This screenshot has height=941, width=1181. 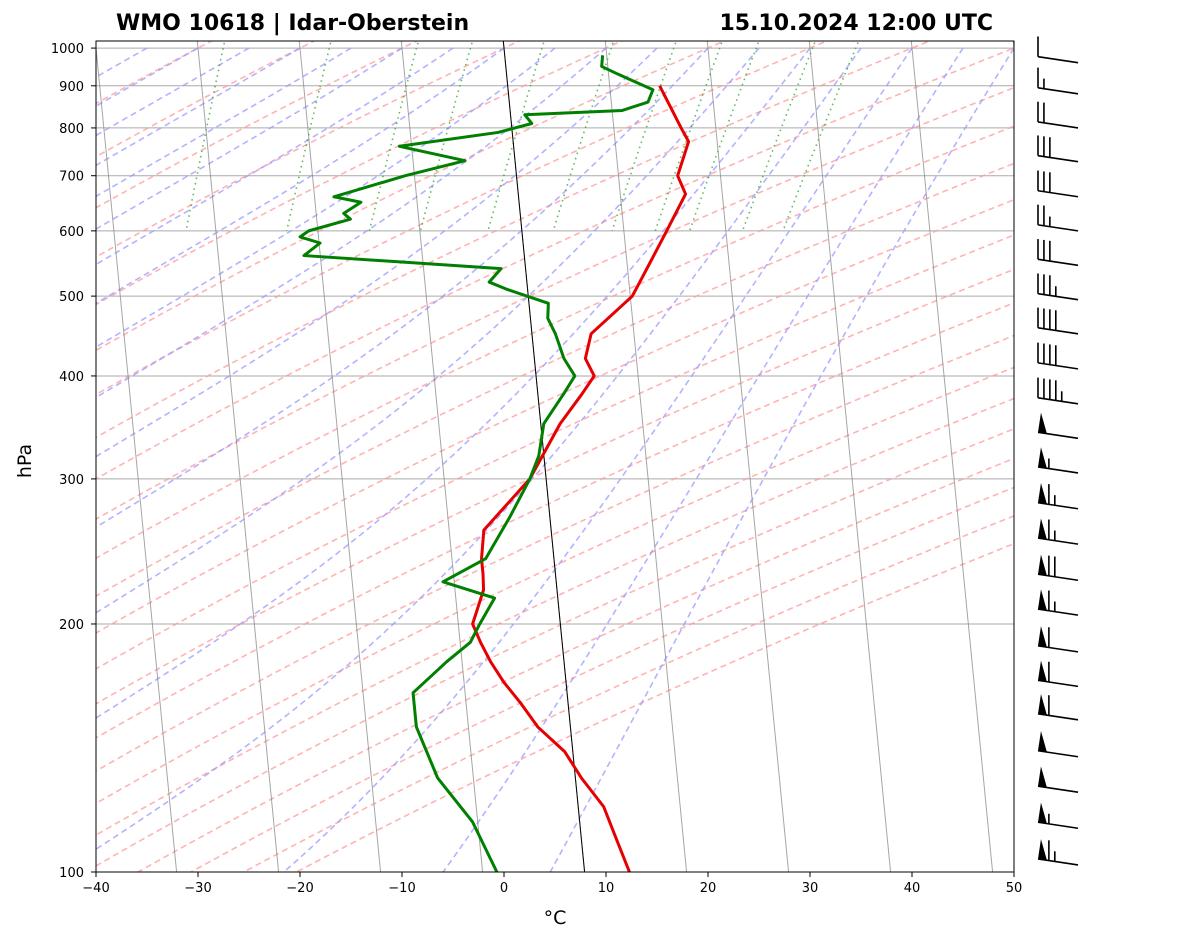 I want to click on chart-title-station: WMO 10618 | Idar-Oberstein, so click(x=292, y=23).